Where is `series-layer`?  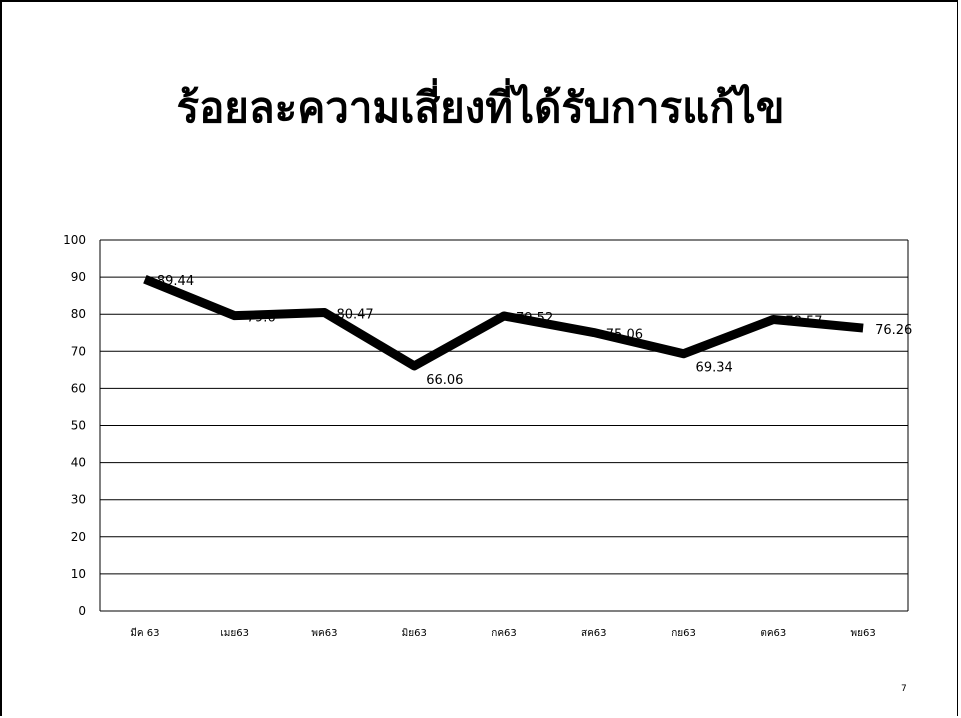 series-layer is located at coordinates (503, 323).